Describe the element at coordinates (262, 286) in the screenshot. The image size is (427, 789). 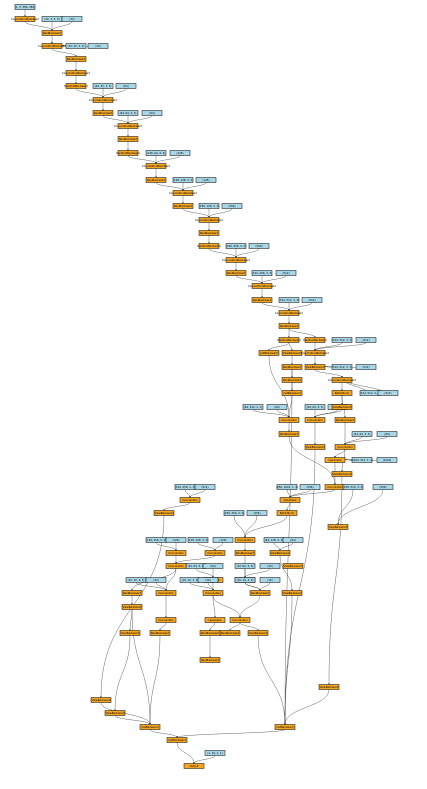
I see `op-node-conv10: ConvolutionBackward` at that location.